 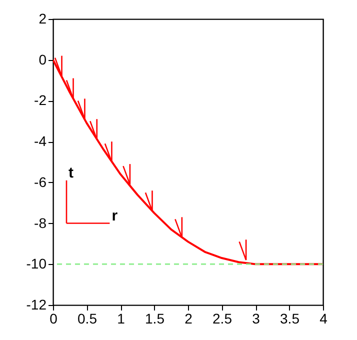 I want to click on y-tick-label: -12, so click(x=36, y=304).